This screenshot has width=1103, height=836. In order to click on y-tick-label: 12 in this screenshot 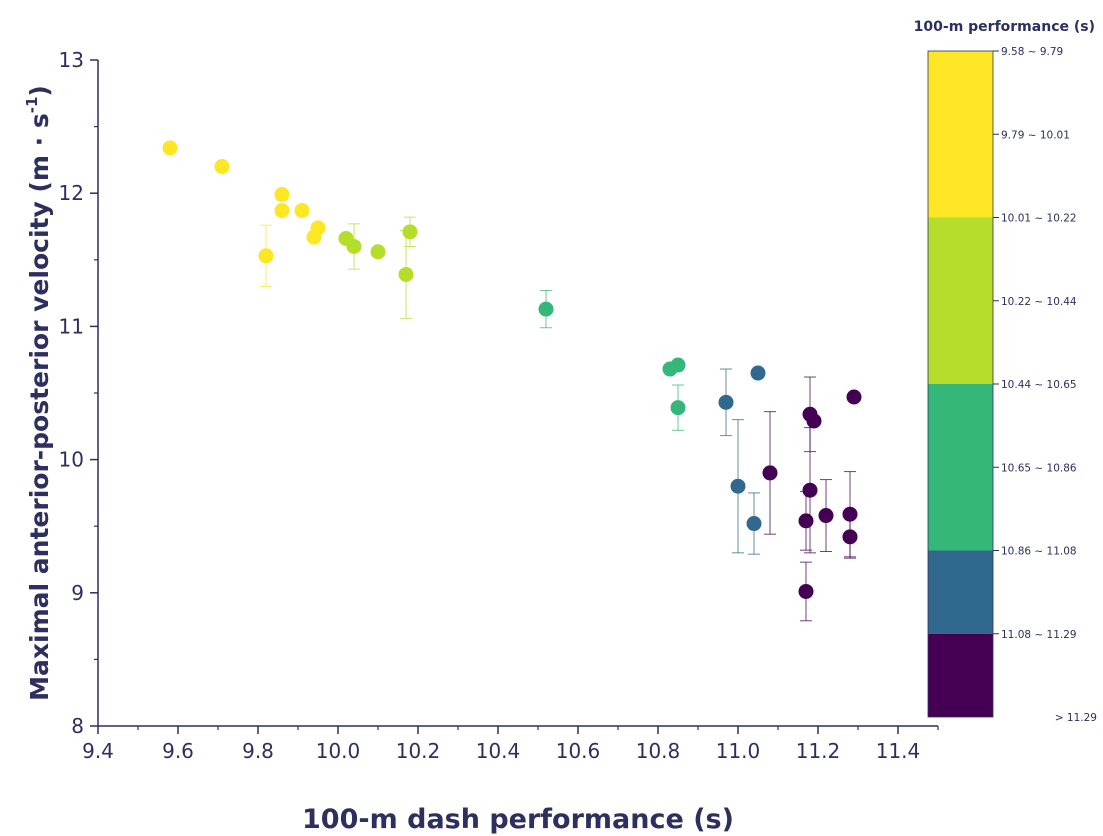, I will do `click(71, 193)`.